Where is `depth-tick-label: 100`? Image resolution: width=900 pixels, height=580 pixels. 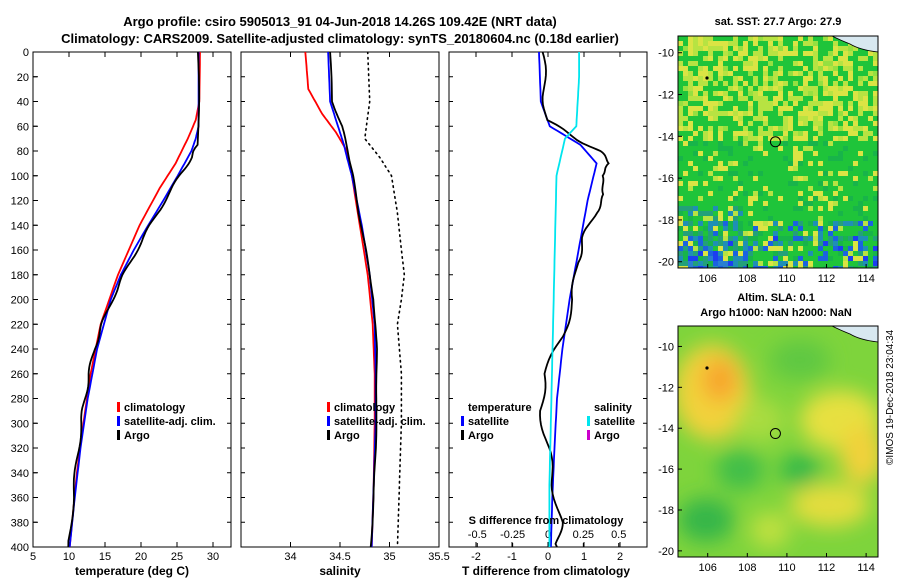 depth-tick-label: 100 is located at coordinates (20, 177).